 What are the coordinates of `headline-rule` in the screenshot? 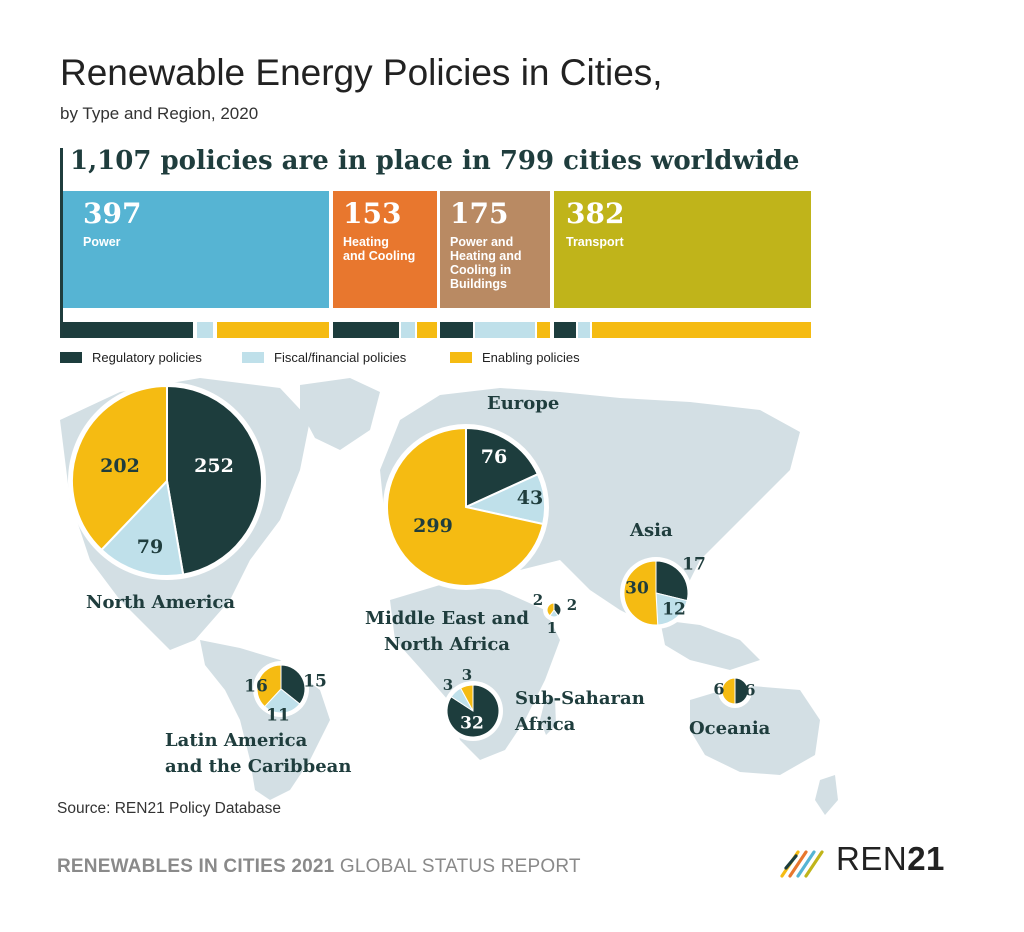 It's located at (61, 243).